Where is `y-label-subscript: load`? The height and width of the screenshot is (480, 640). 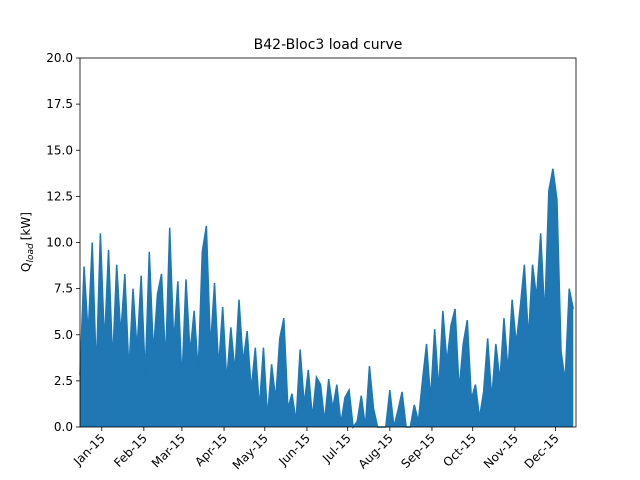
y-label-subscript: load is located at coordinates (31, 253).